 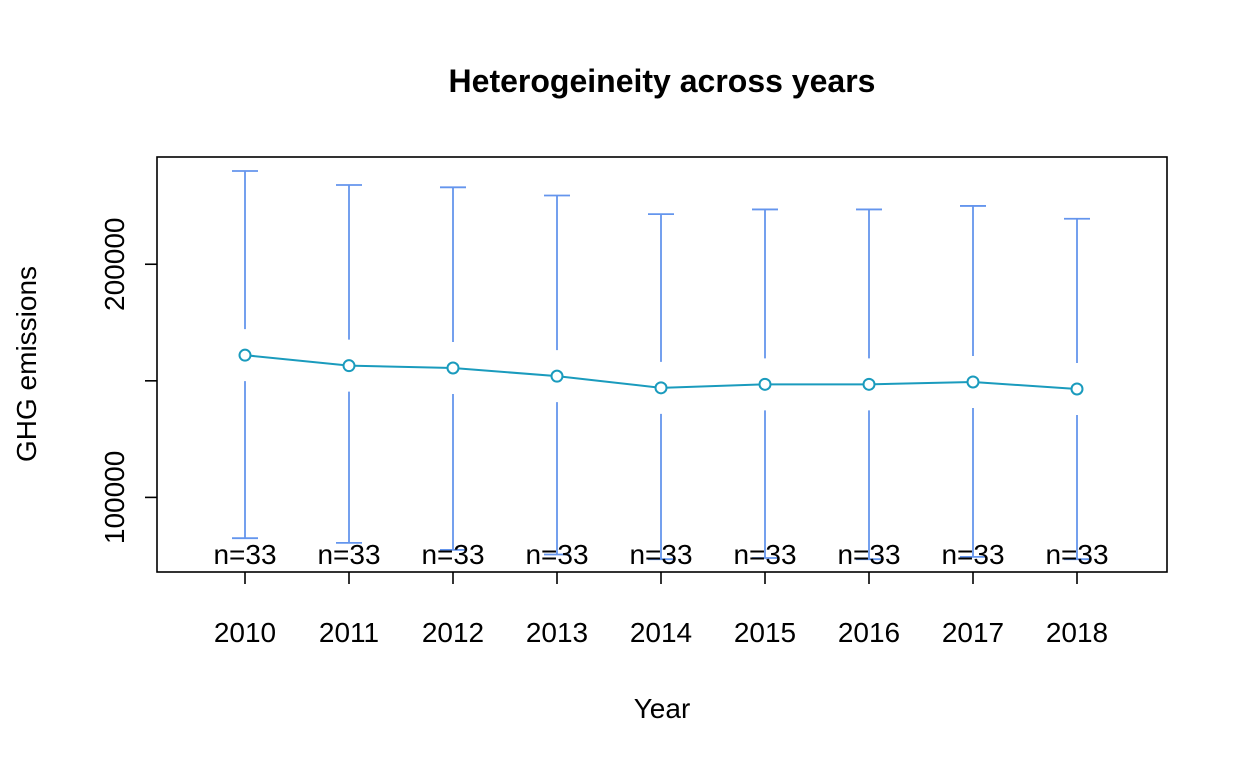 I want to click on x-tick-label-2015: 2015, so click(x=765, y=632).